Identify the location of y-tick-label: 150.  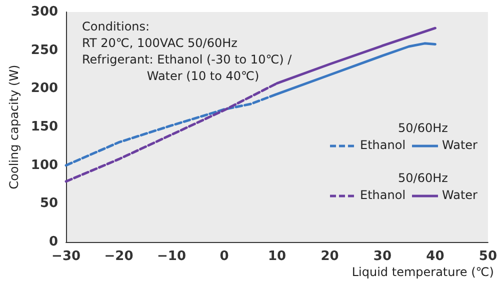
(44, 127).